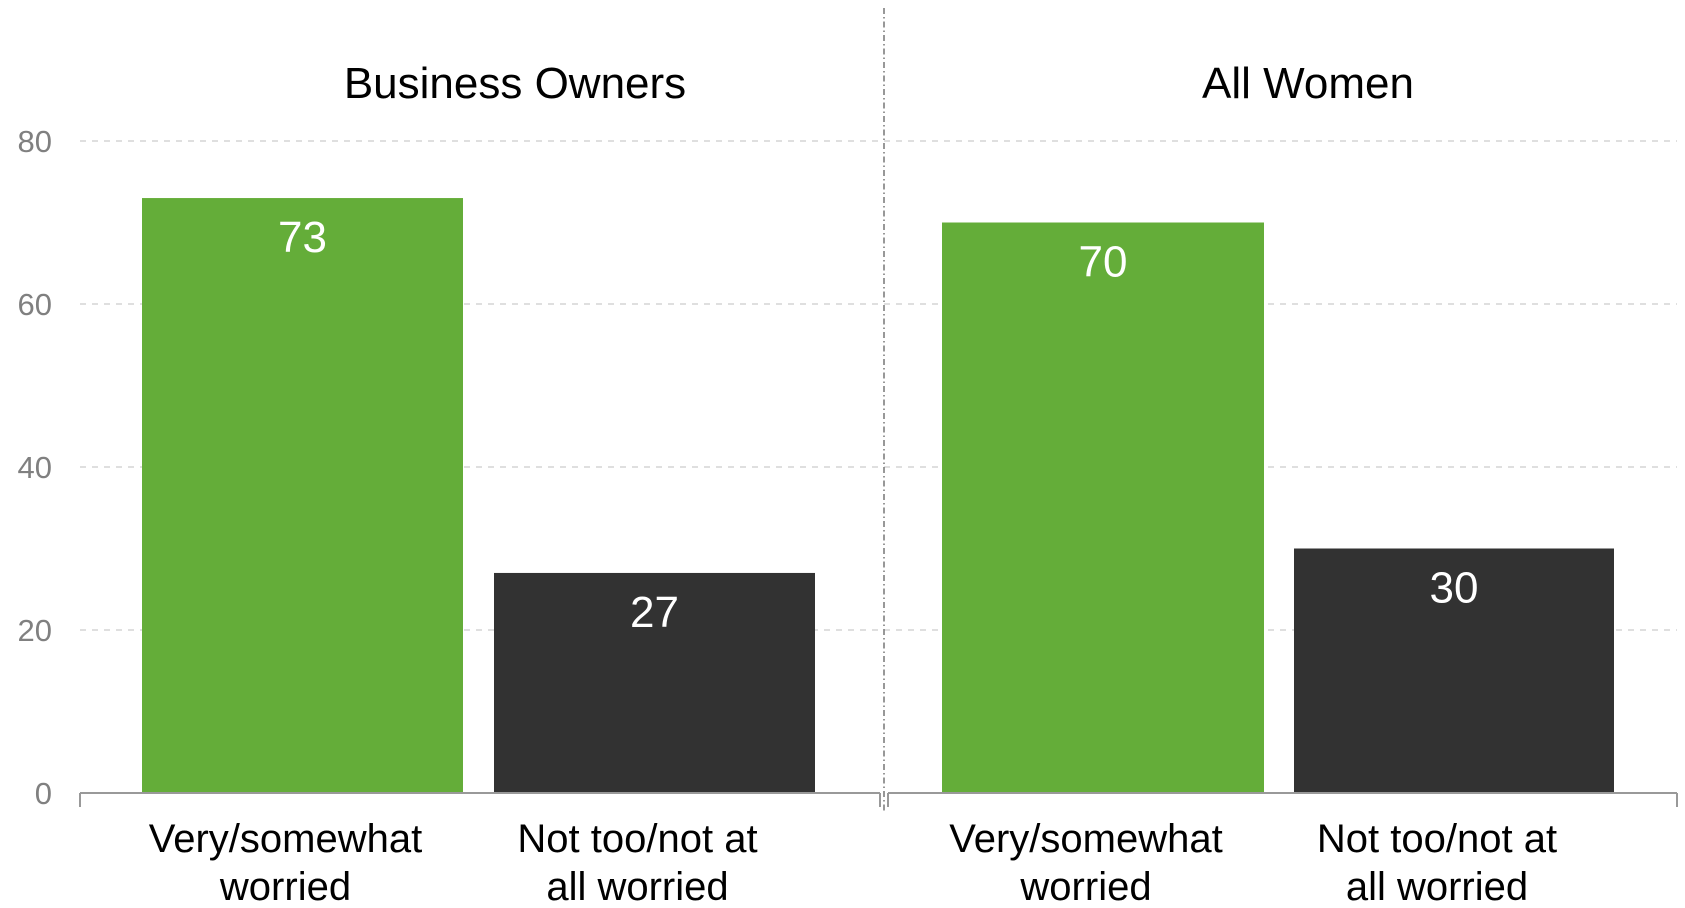 This screenshot has width=1685, height=908. What do you see at coordinates (1103, 262) in the screenshot?
I see `bar-value-label: 70` at bounding box center [1103, 262].